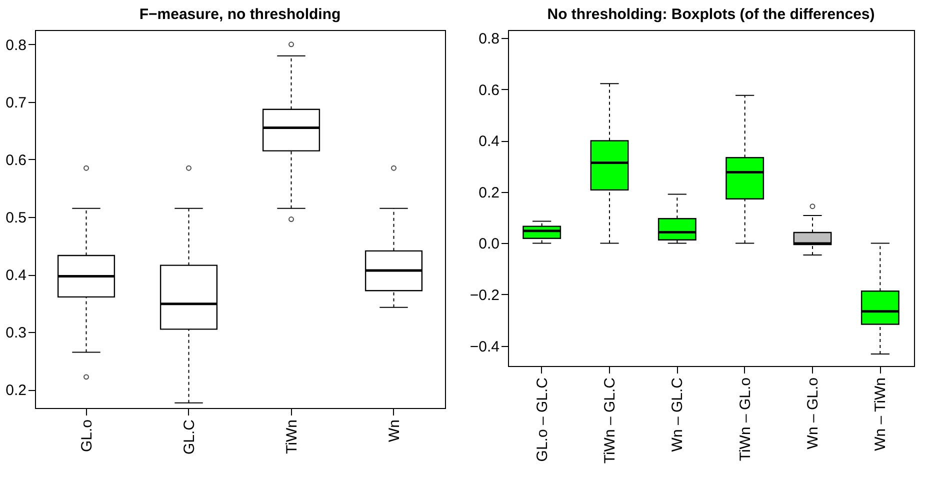 Image resolution: width=930 pixels, height=495 pixels. Describe the element at coordinates (189, 437) in the screenshot. I see `x-tick-label: GL.C` at that location.